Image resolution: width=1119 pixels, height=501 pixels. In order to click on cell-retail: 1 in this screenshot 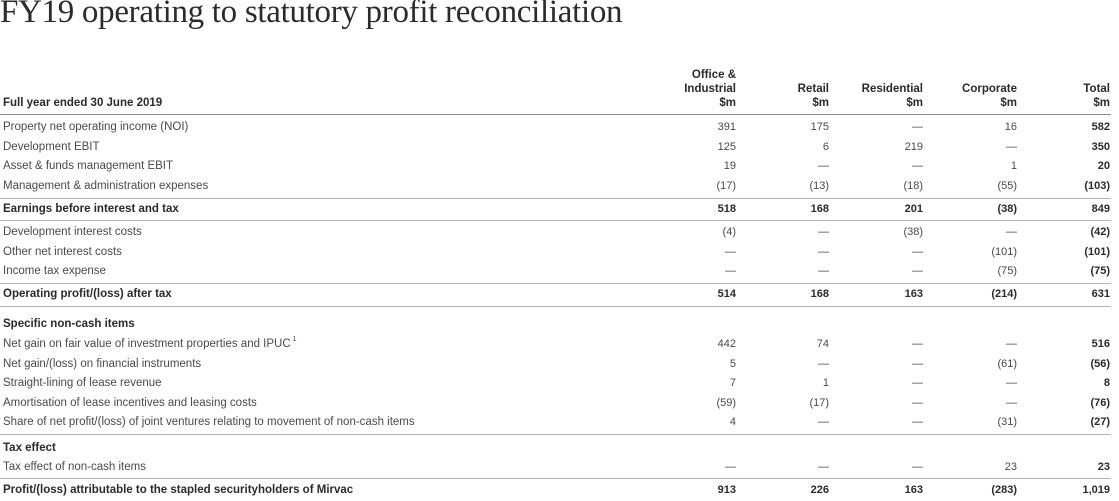, I will do `click(825, 383)`.